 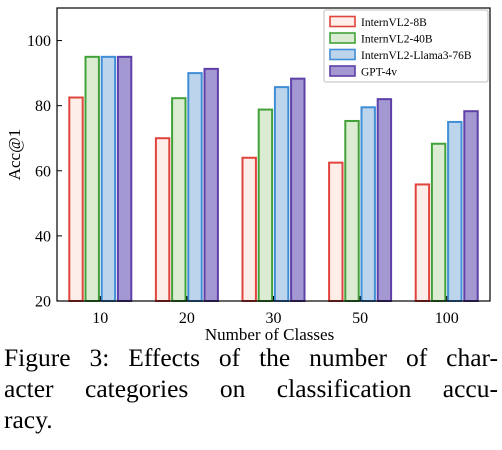 What do you see at coordinates (14, 155) in the screenshot?
I see `y-axis-title: Acc@1` at bounding box center [14, 155].